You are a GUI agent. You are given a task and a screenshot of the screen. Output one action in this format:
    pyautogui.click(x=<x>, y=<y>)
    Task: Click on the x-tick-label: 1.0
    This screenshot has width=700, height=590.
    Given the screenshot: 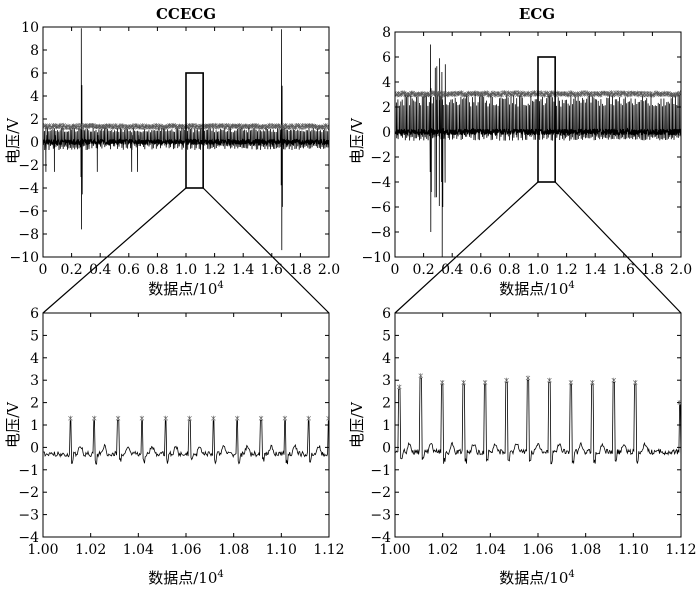 What is the action you would take?
    pyautogui.click(x=538, y=270)
    